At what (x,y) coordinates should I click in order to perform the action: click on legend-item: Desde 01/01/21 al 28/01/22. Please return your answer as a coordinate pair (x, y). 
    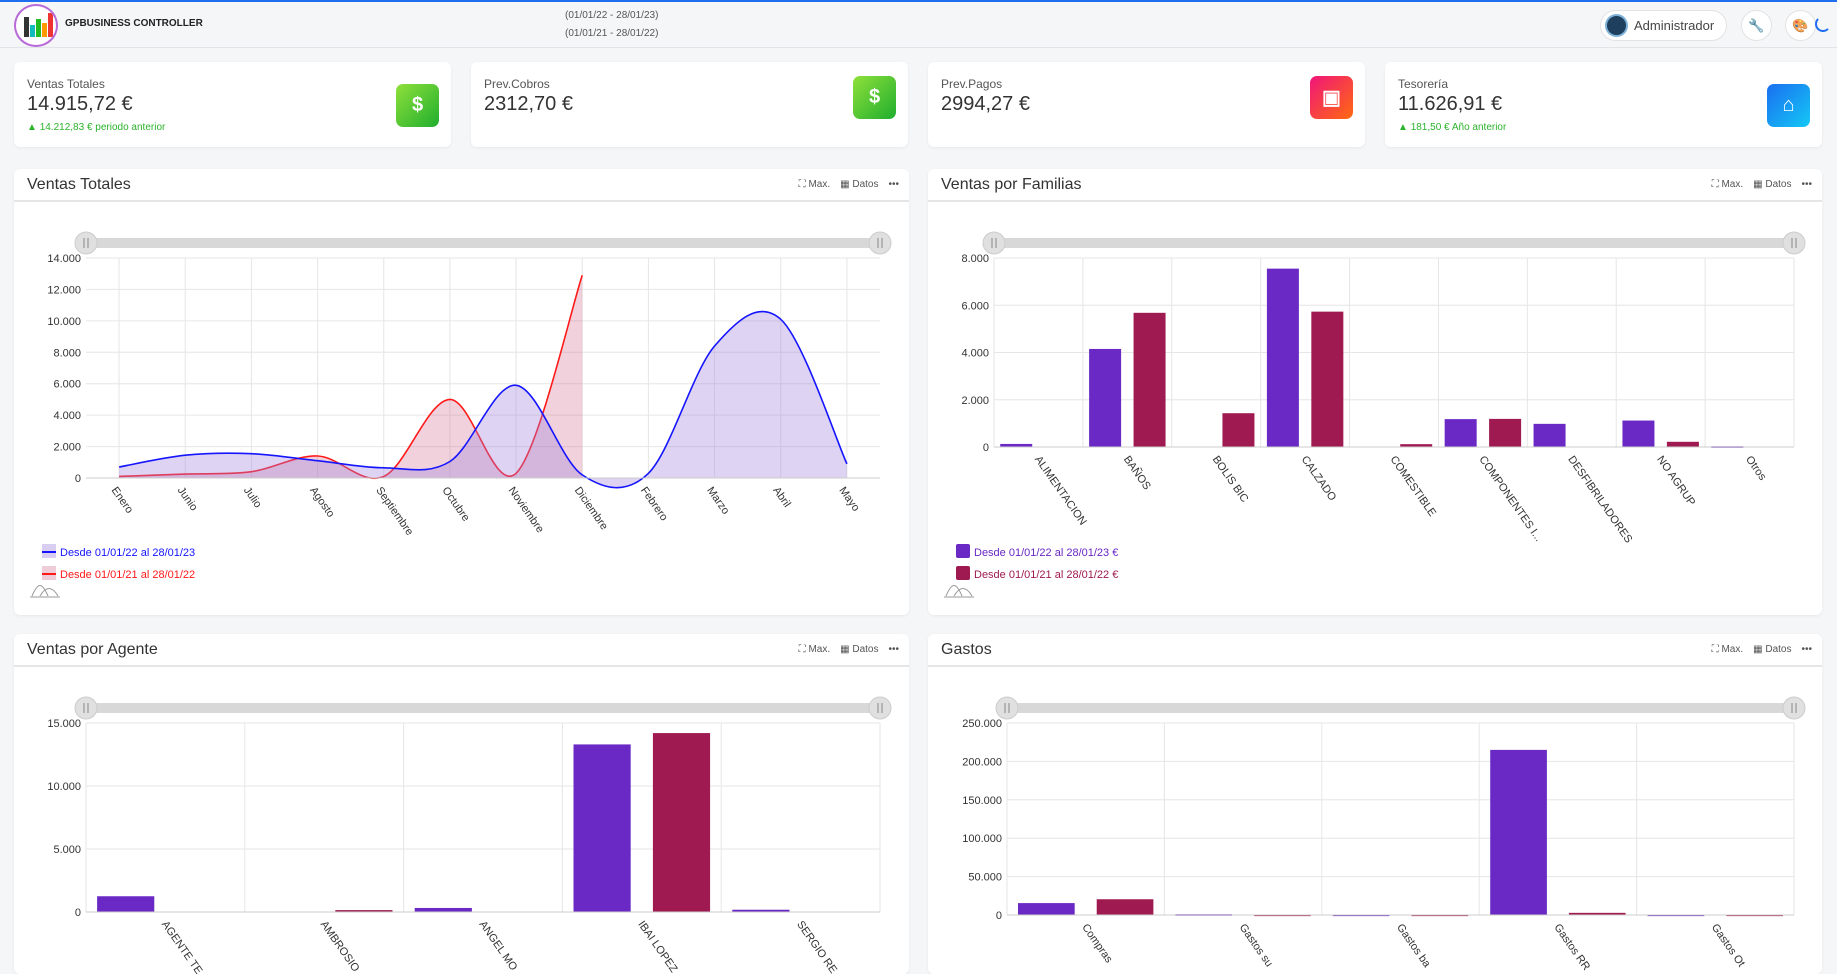
    Looking at the image, I should click on (127, 575).